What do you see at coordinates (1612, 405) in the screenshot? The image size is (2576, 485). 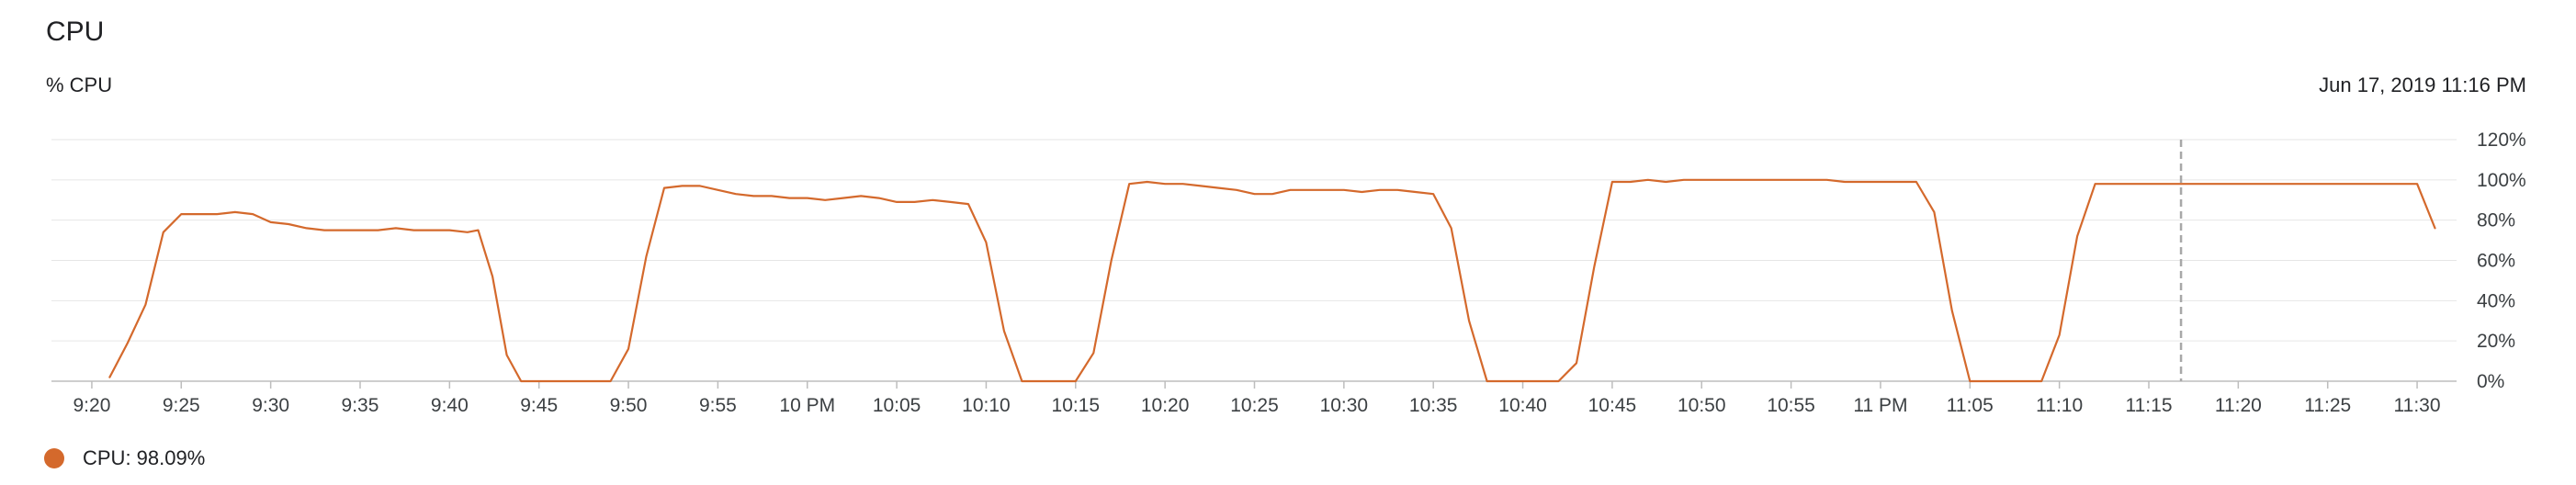 I see `x-tick-label: 10:45` at bounding box center [1612, 405].